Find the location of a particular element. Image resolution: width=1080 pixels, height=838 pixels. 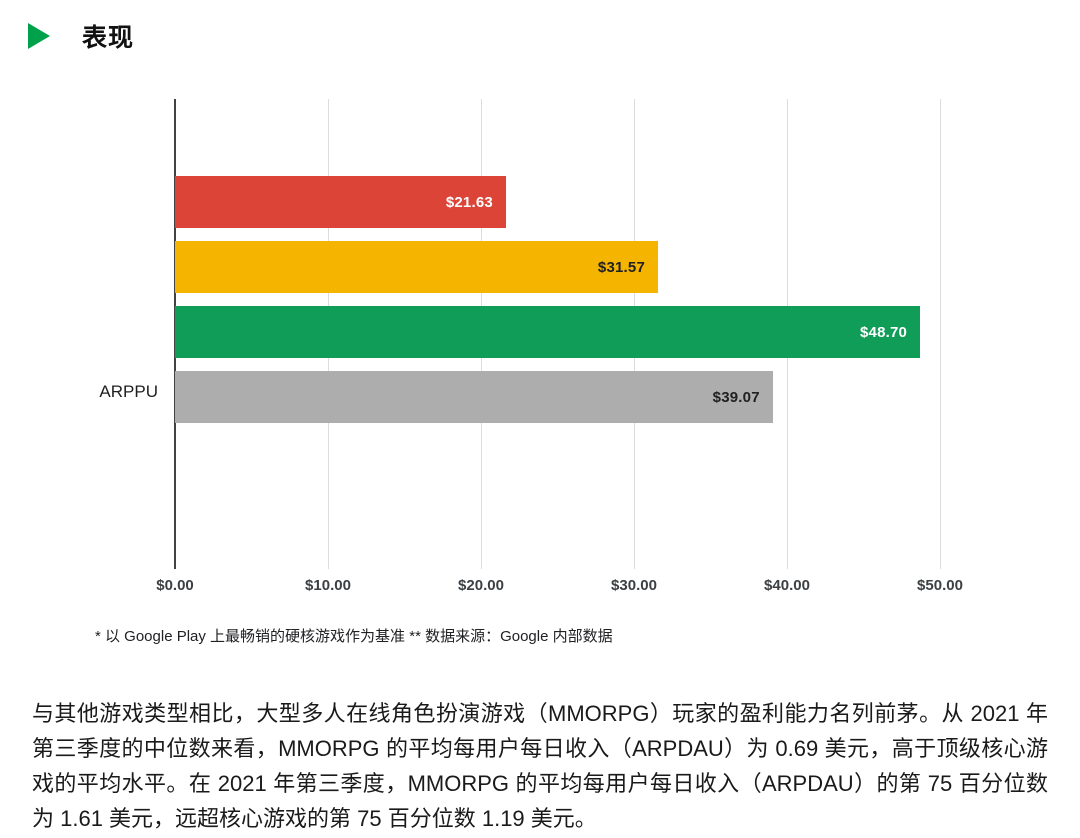

x-axis: $0.00 $10.00 $20.00 $30.00 $40.00 $50.00 is located at coordinates (598, 589).